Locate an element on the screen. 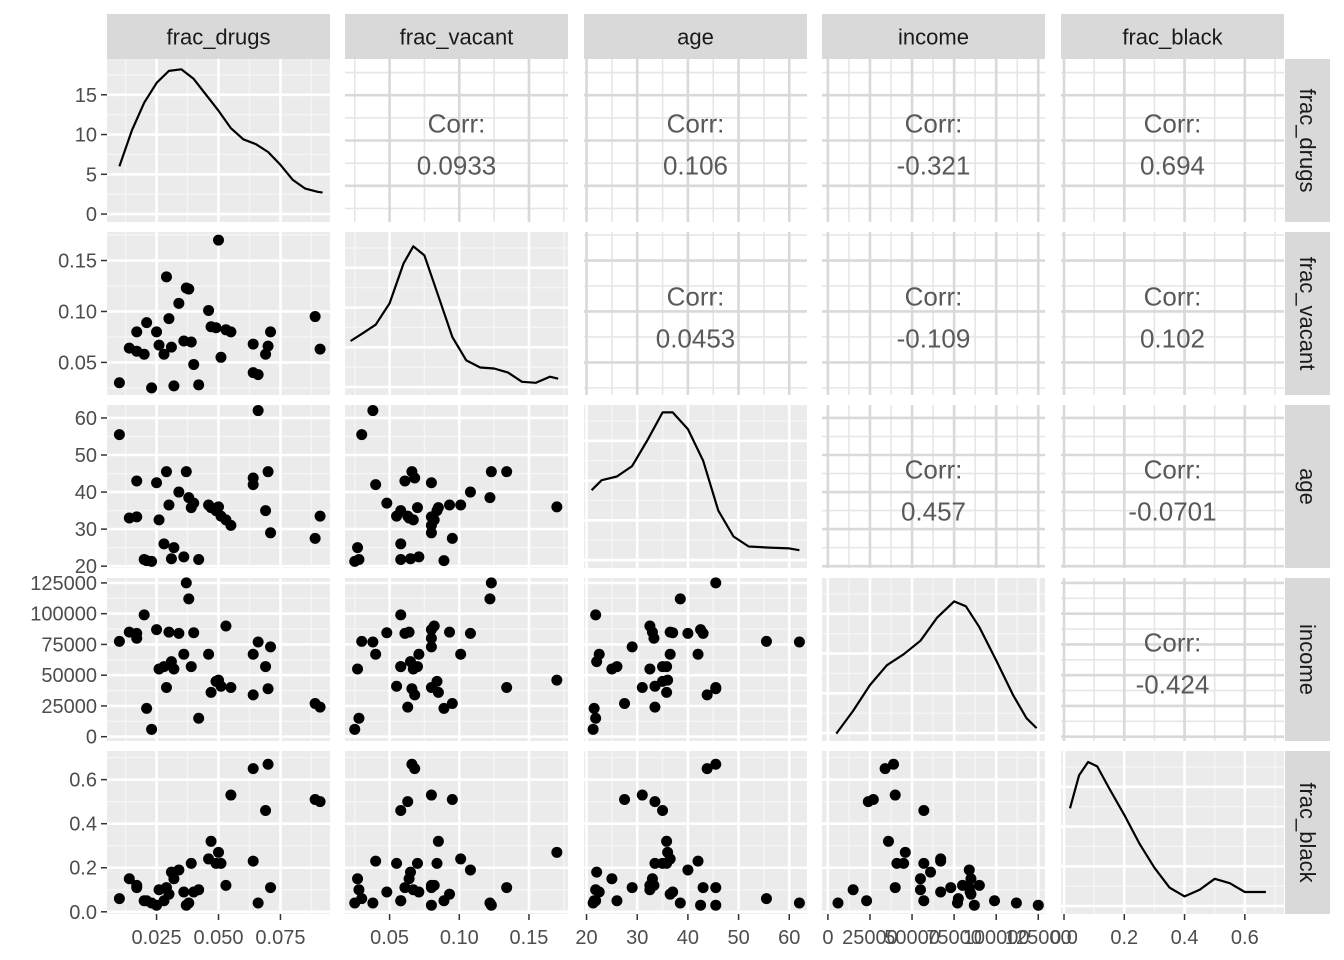 The height and width of the screenshot is (960, 1344). column-strips: frac_drugs frac_vacant age income frac_black is located at coordinates (695, 36).